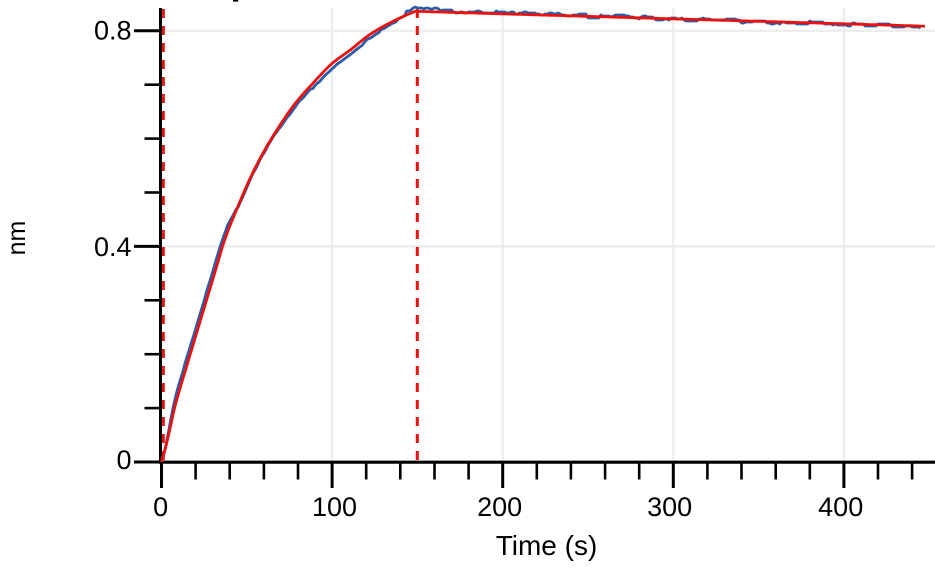 This screenshot has height=570, width=935. What do you see at coordinates (547, 545) in the screenshot?
I see `svg-text: Time (s)` at bounding box center [547, 545].